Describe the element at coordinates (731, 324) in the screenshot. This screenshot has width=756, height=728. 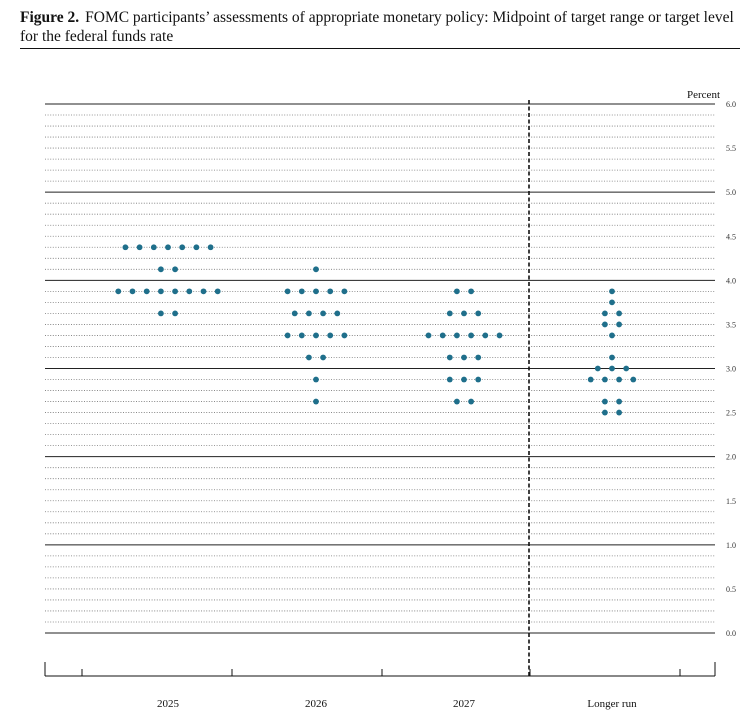
I see `y-tick-label: 3.5` at that location.